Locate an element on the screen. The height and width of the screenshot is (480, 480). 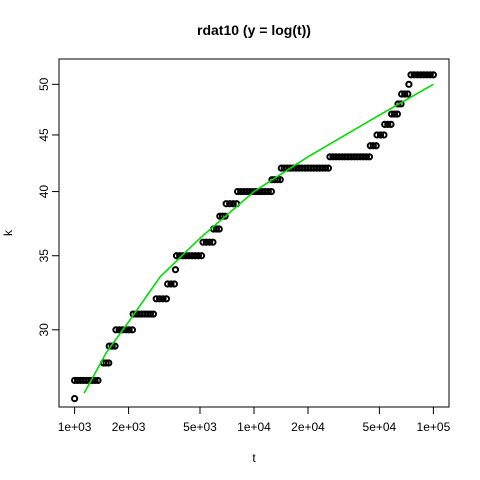
y-tick-label: 35 is located at coordinates (44, 256).